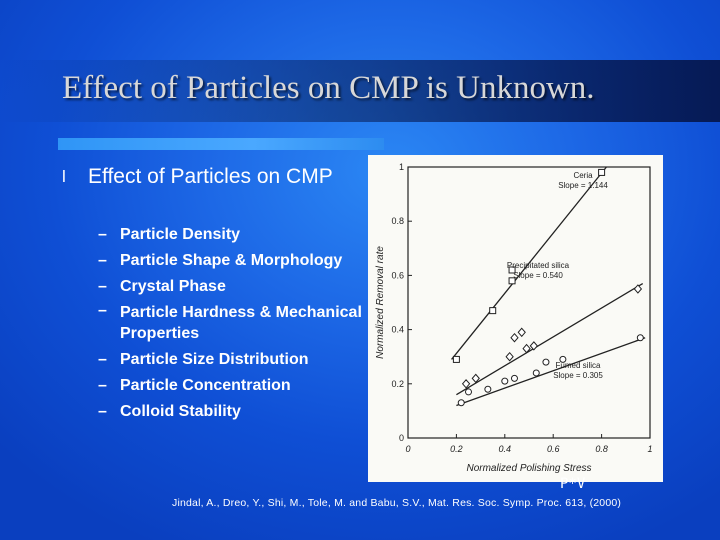 The width and height of the screenshot is (720, 540). Describe the element at coordinates (210, 176) in the screenshot. I see `main-bullet-text: Effect of Particles on CMP` at that location.